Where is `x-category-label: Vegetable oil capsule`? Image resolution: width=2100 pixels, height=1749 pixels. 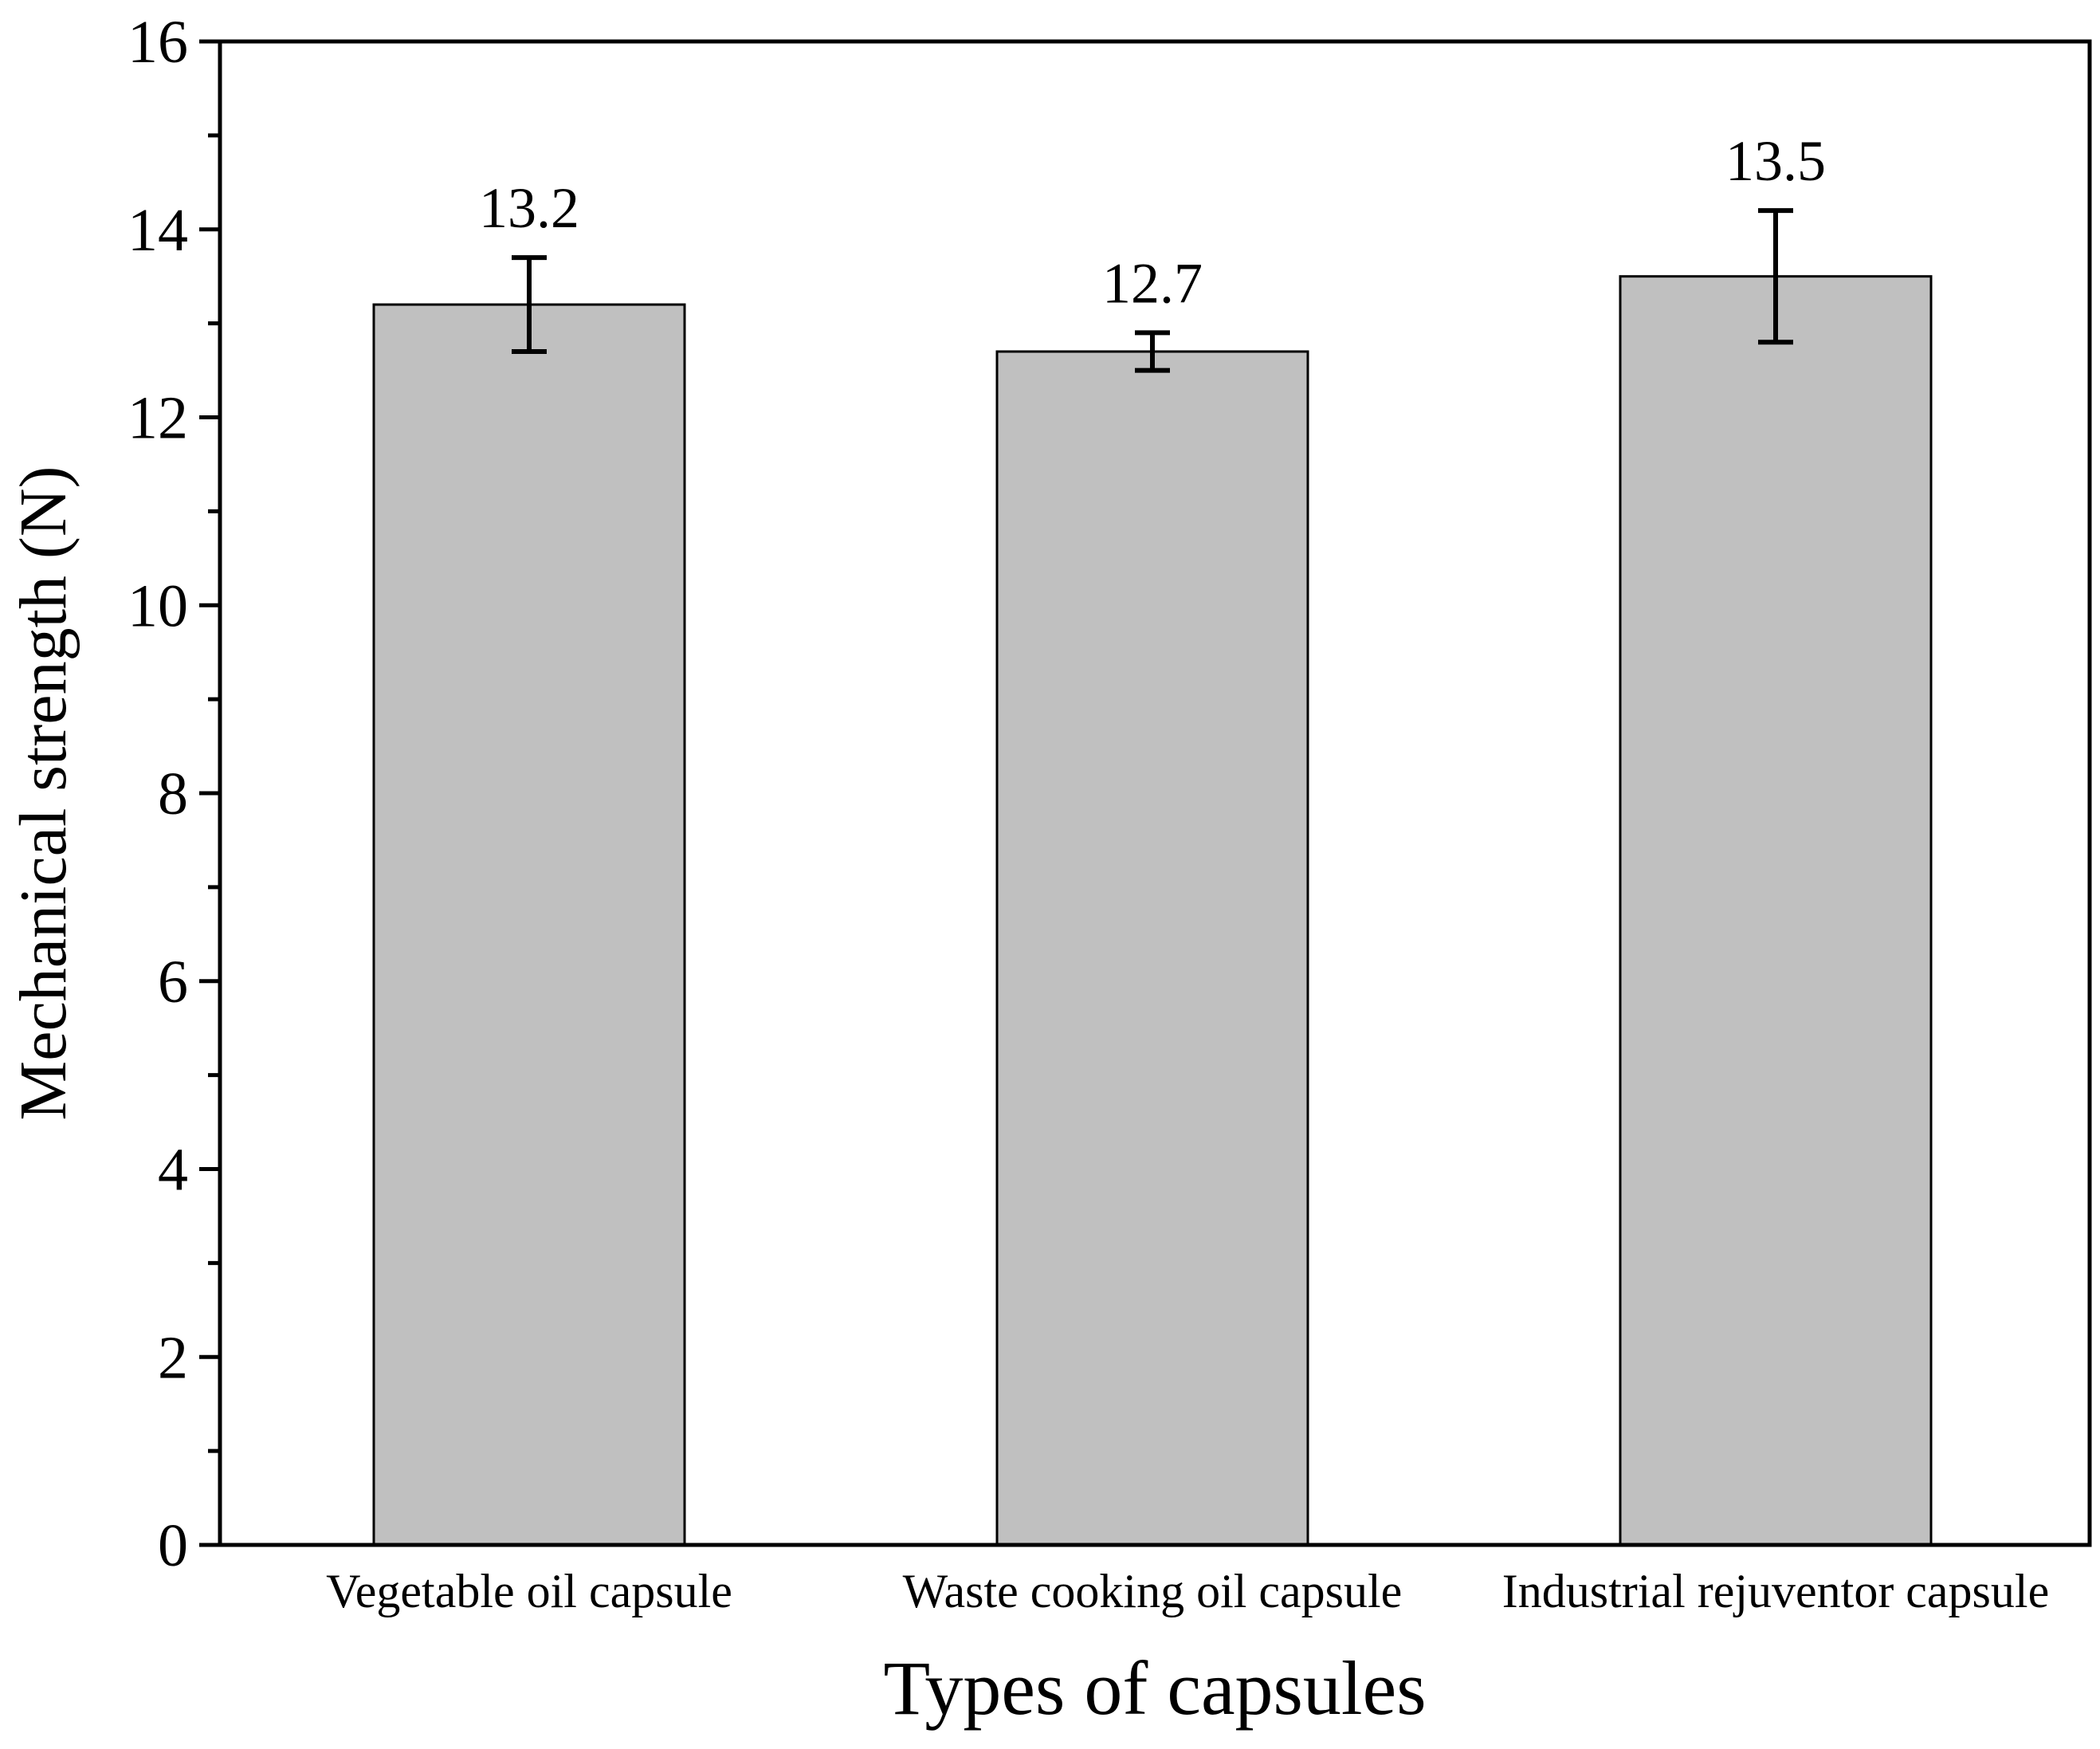
x-category-label: Vegetable oil capsule is located at coordinates (529, 1591).